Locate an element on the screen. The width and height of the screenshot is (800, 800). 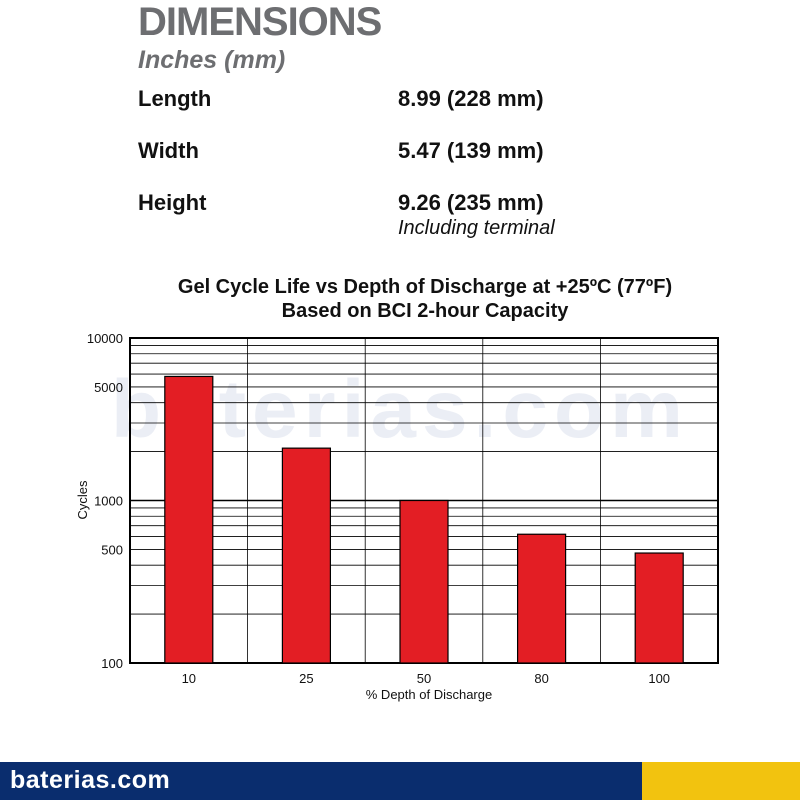
dimension-row-height: Height 9.26 (235 mm) Including terminal is located at coordinates (418, 214).